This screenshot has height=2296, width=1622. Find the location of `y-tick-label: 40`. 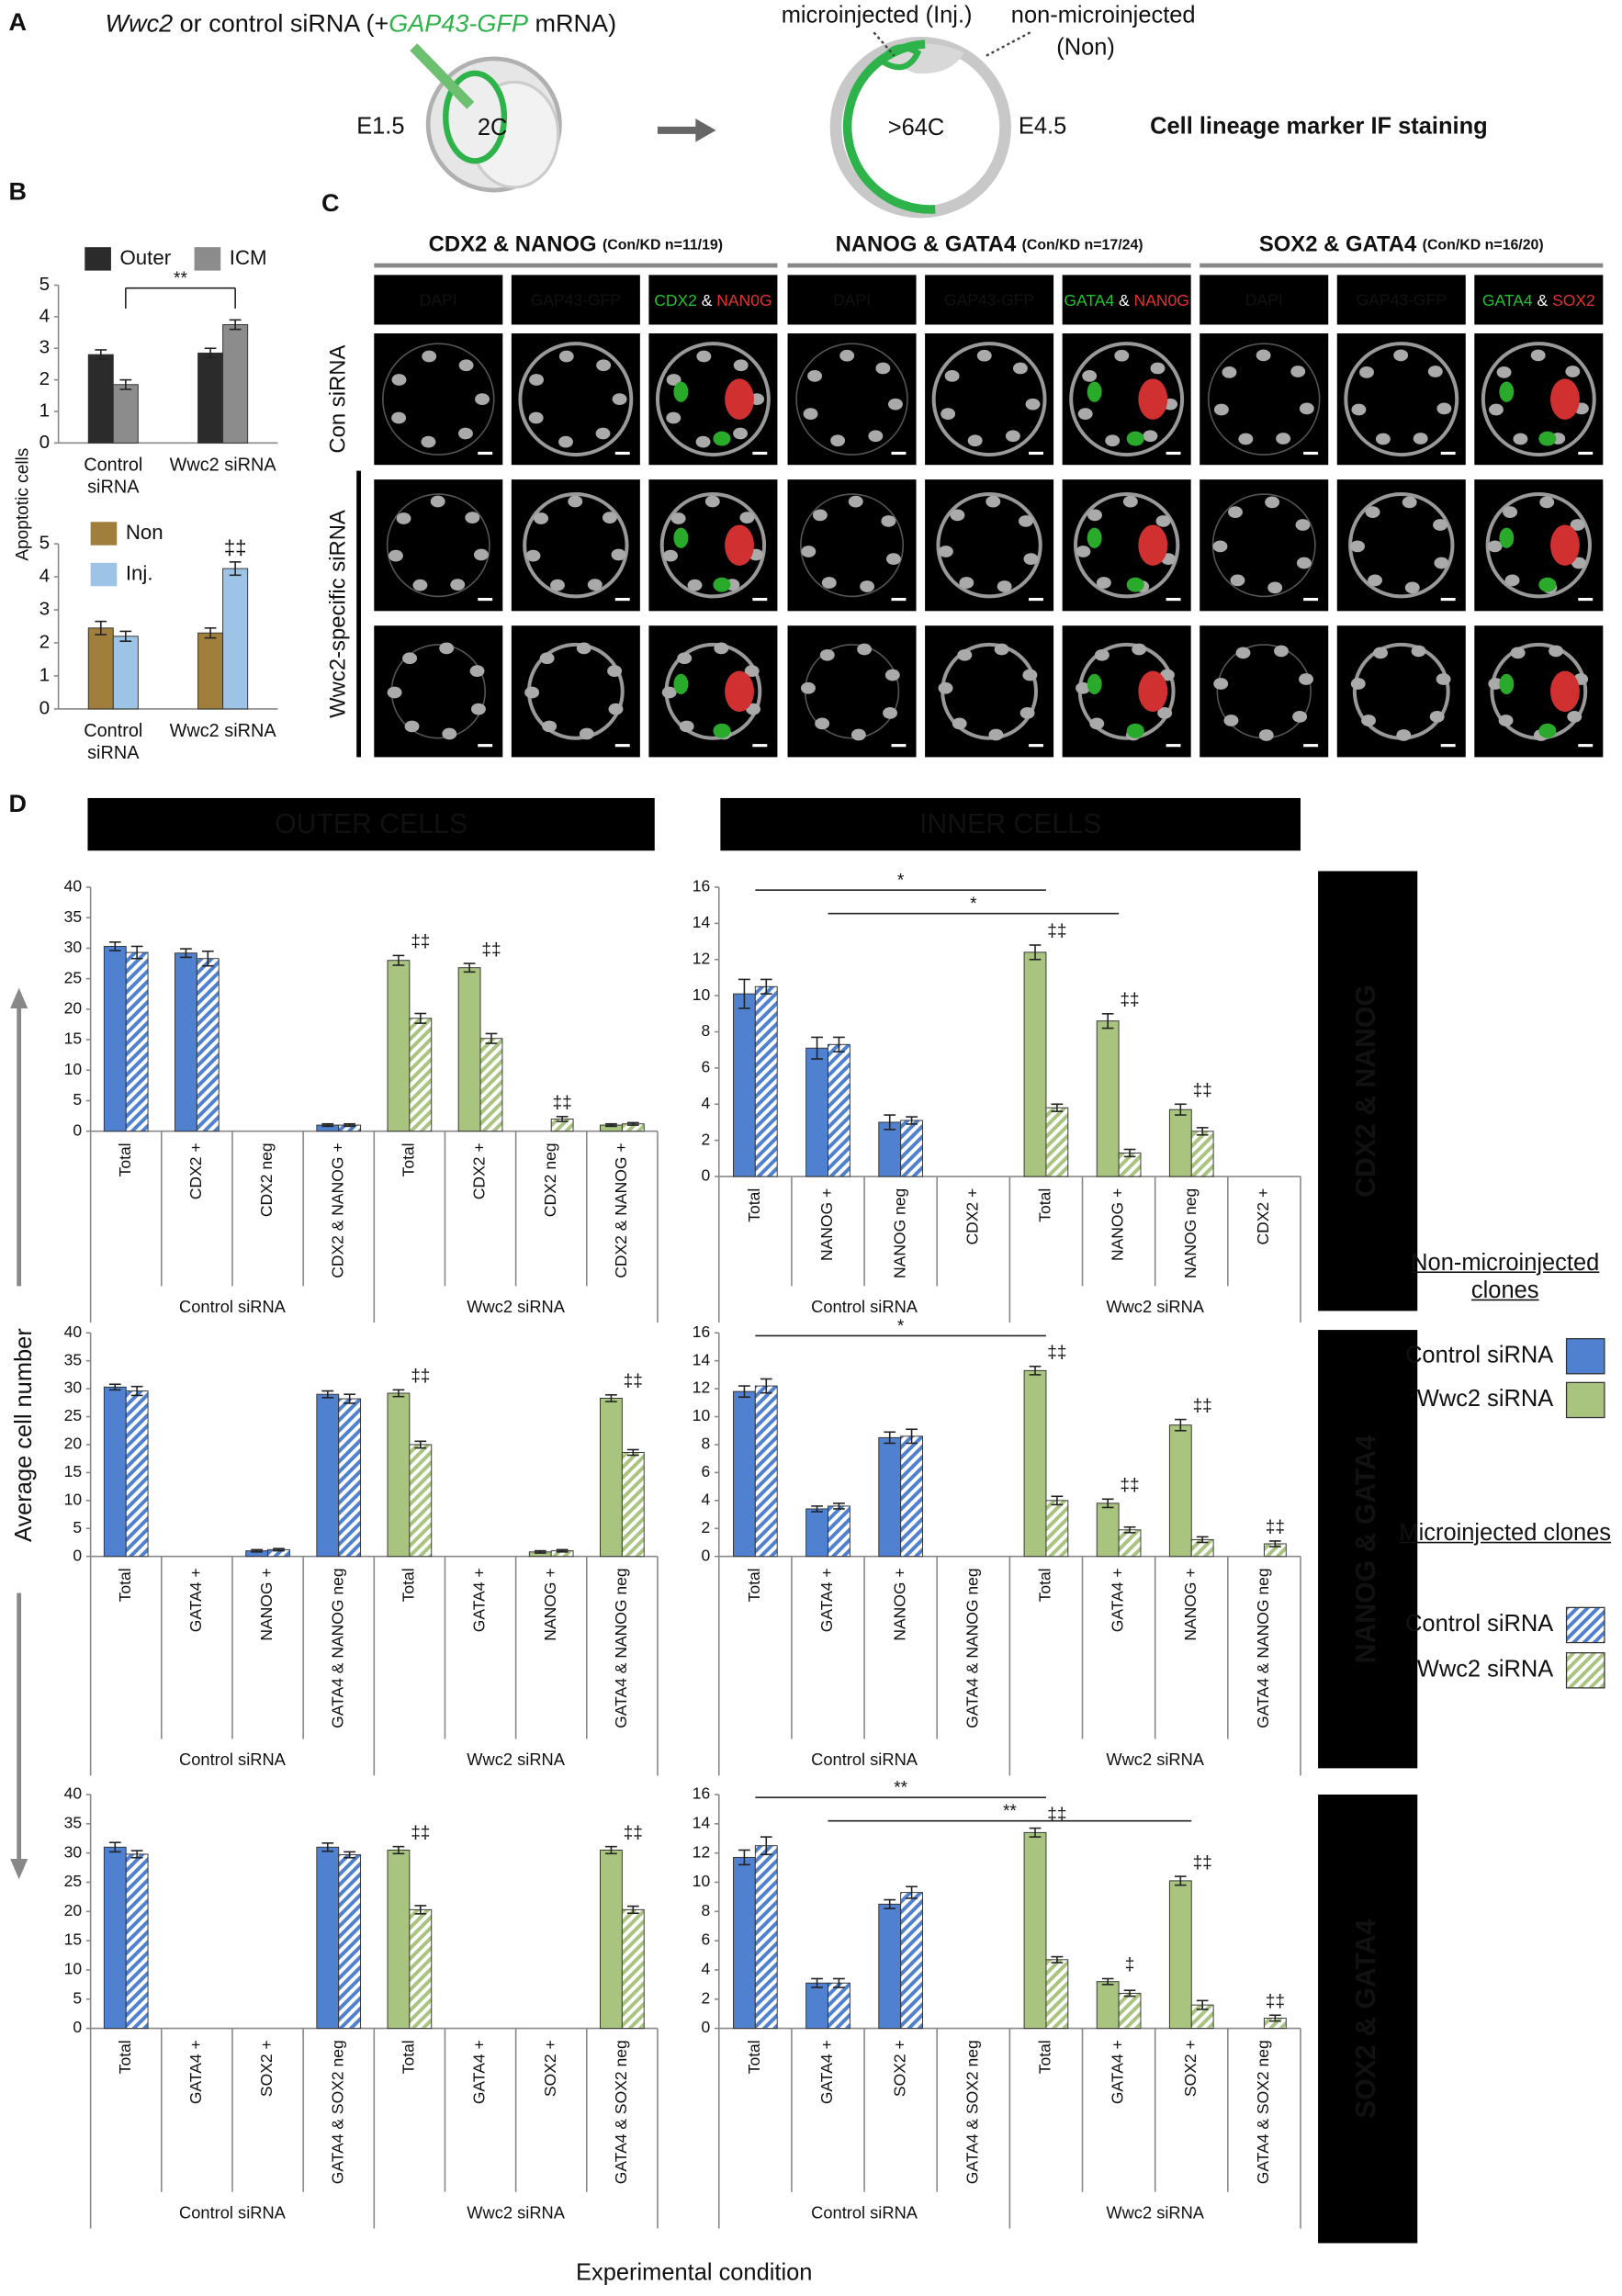

y-tick-label: 40 is located at coordinates (73, 886).